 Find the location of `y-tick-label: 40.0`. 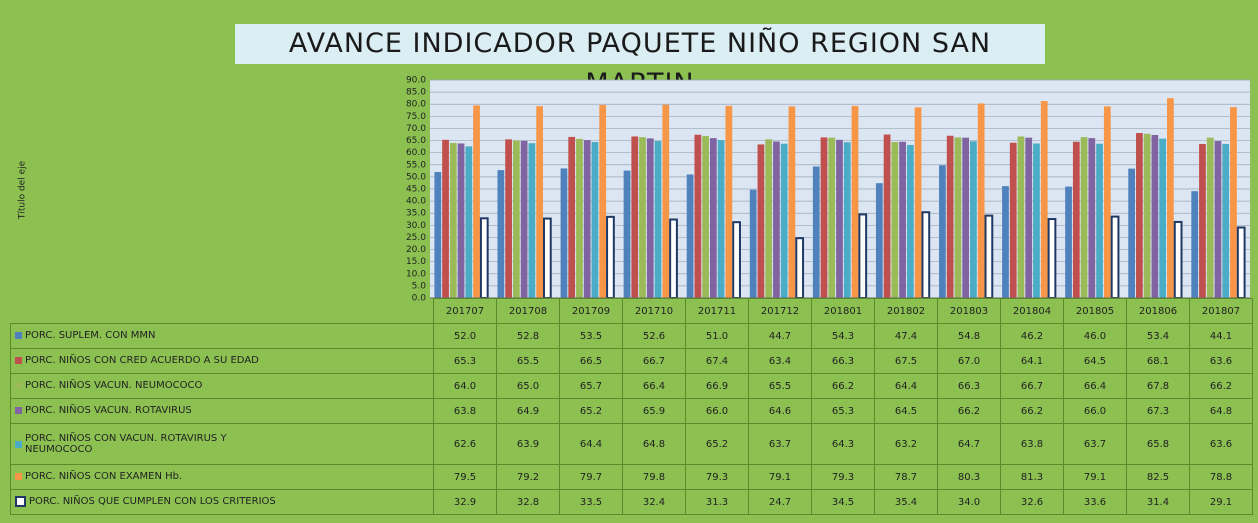

y-tick-label: 40.0 is located at coordinates (416, 202).